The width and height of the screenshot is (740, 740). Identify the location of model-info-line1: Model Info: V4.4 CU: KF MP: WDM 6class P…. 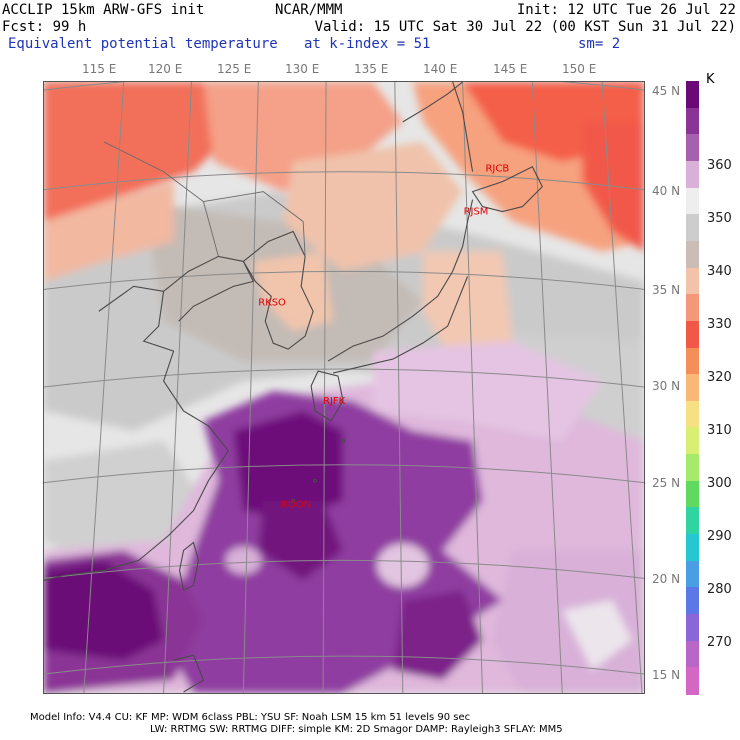
(250, 717).